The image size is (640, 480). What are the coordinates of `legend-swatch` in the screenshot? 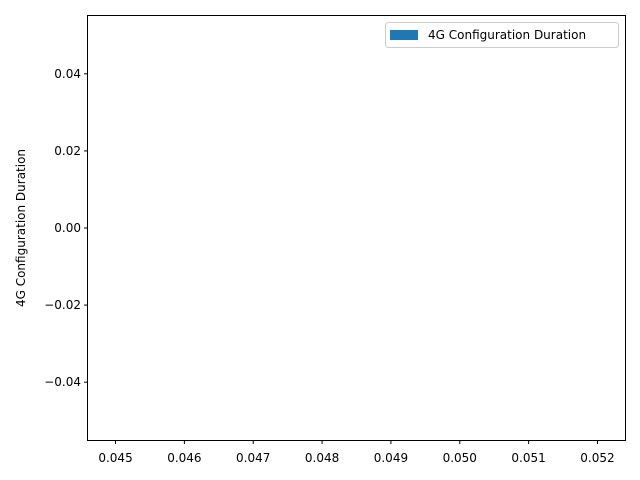 It's located at (404, 35).